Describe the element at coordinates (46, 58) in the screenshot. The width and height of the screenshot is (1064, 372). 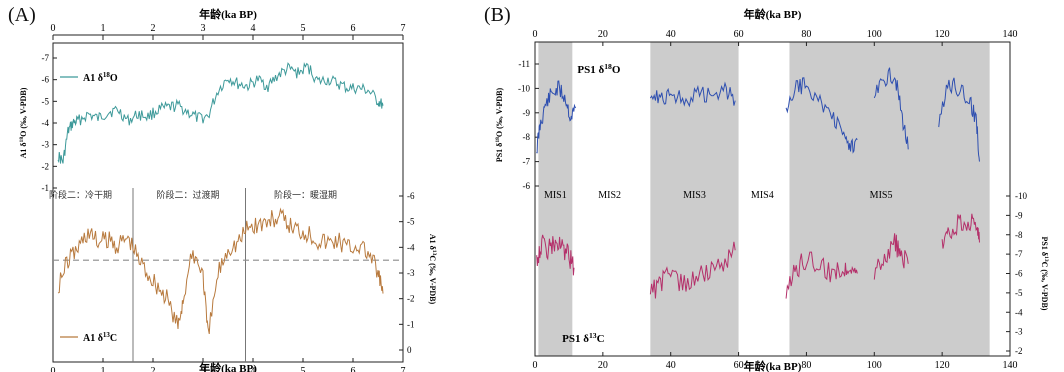
I see `y-tick-label-a1: -7` at that location.